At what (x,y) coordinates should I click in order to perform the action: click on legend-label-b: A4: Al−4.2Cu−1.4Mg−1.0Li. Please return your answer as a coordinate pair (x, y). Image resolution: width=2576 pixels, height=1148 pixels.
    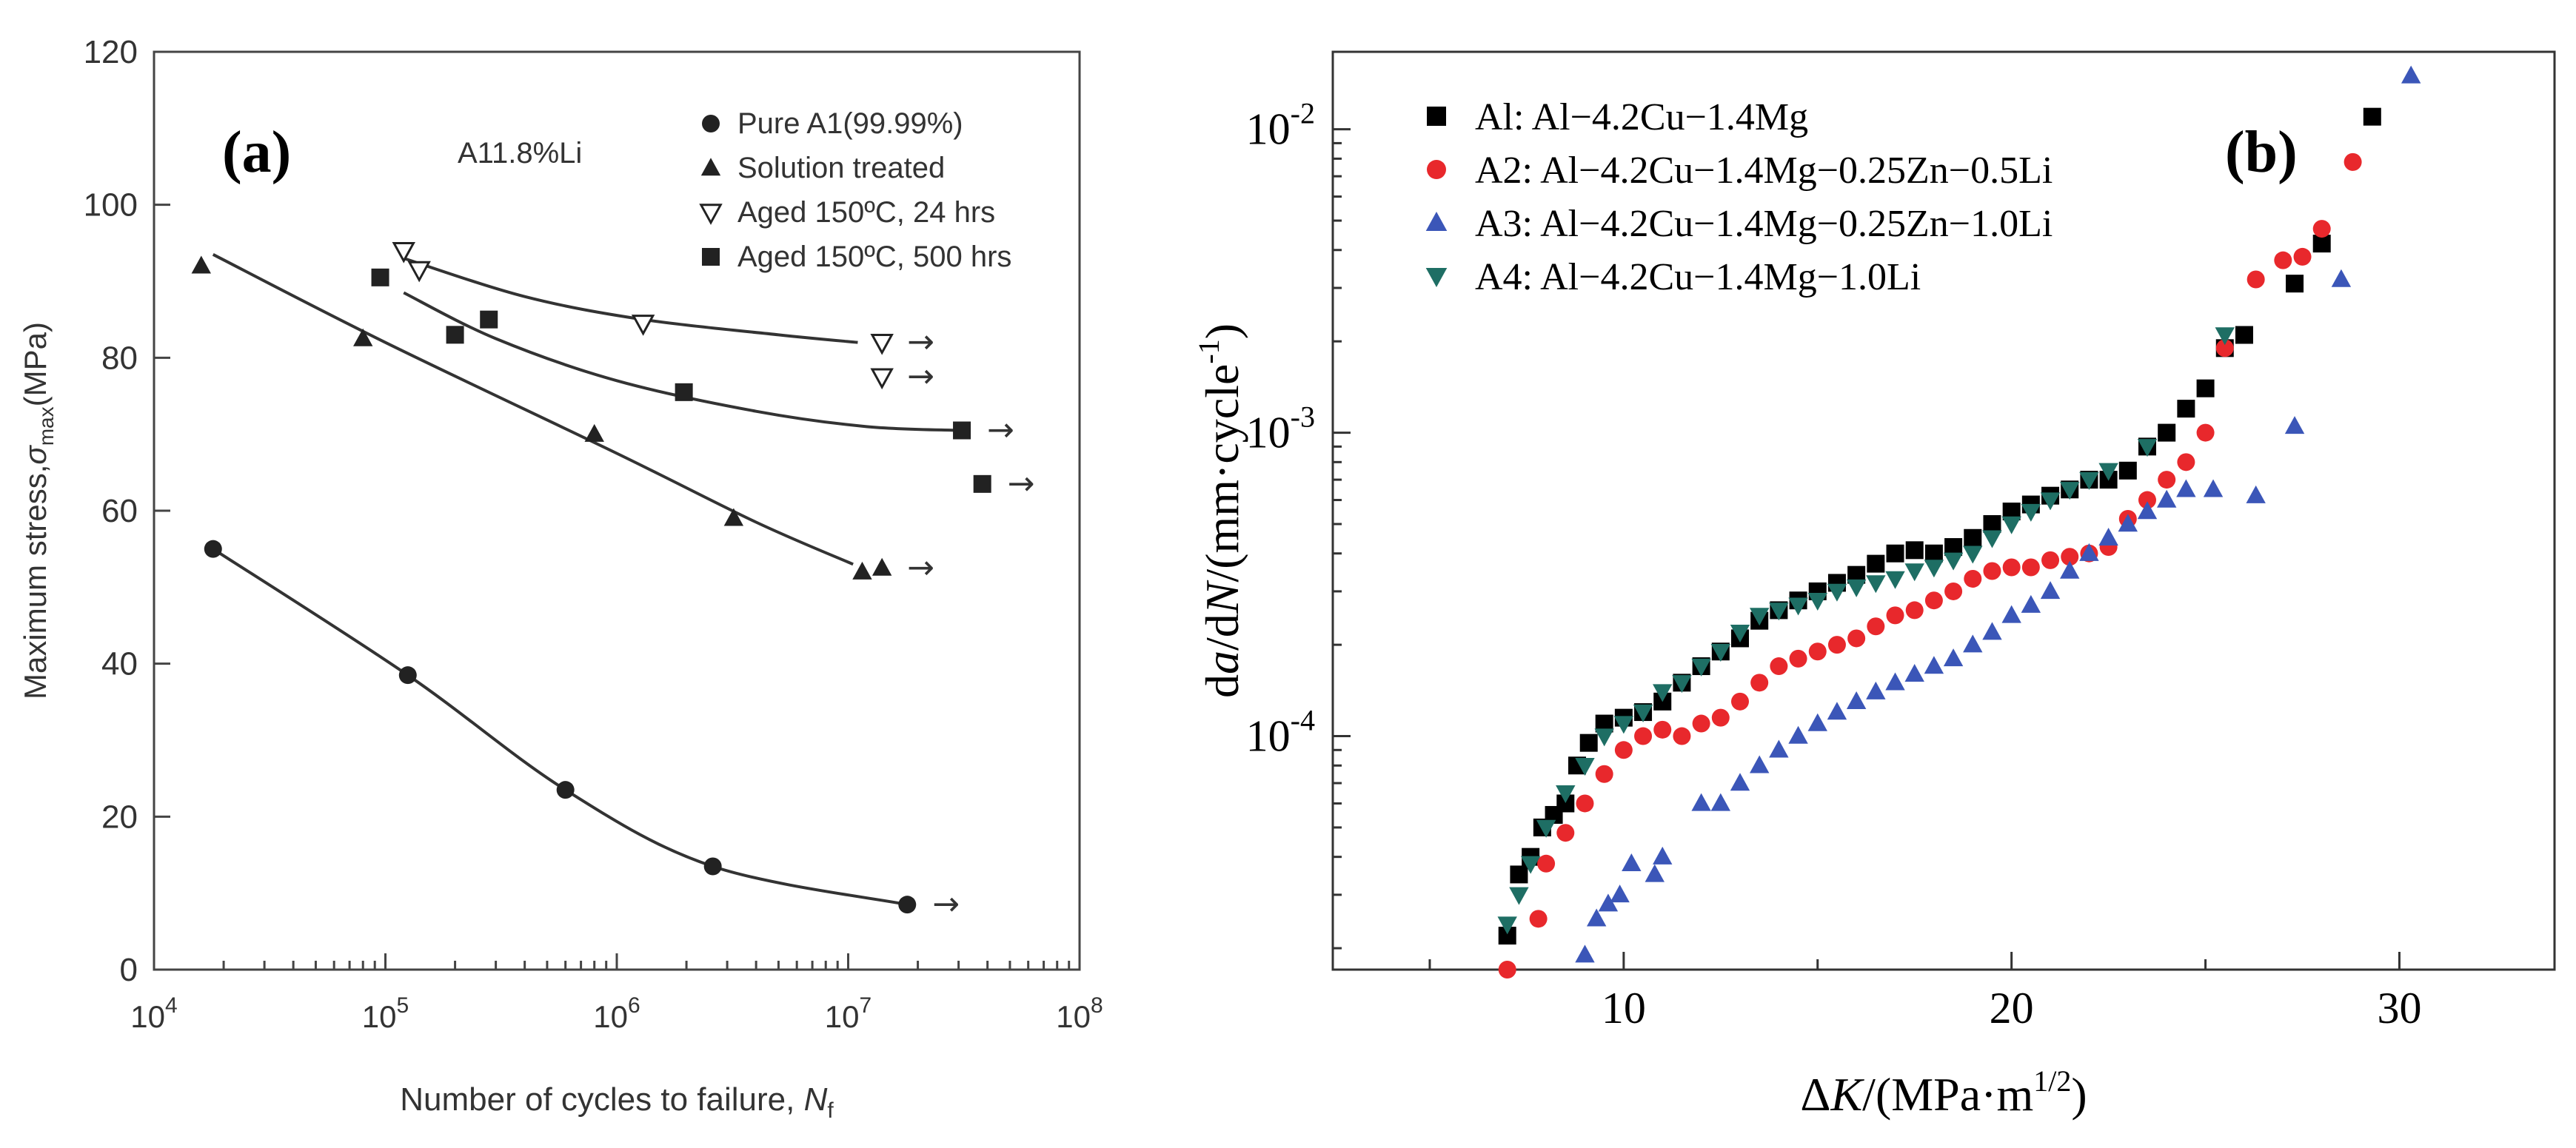
    Looking at the image, I should click on (1698, 277).